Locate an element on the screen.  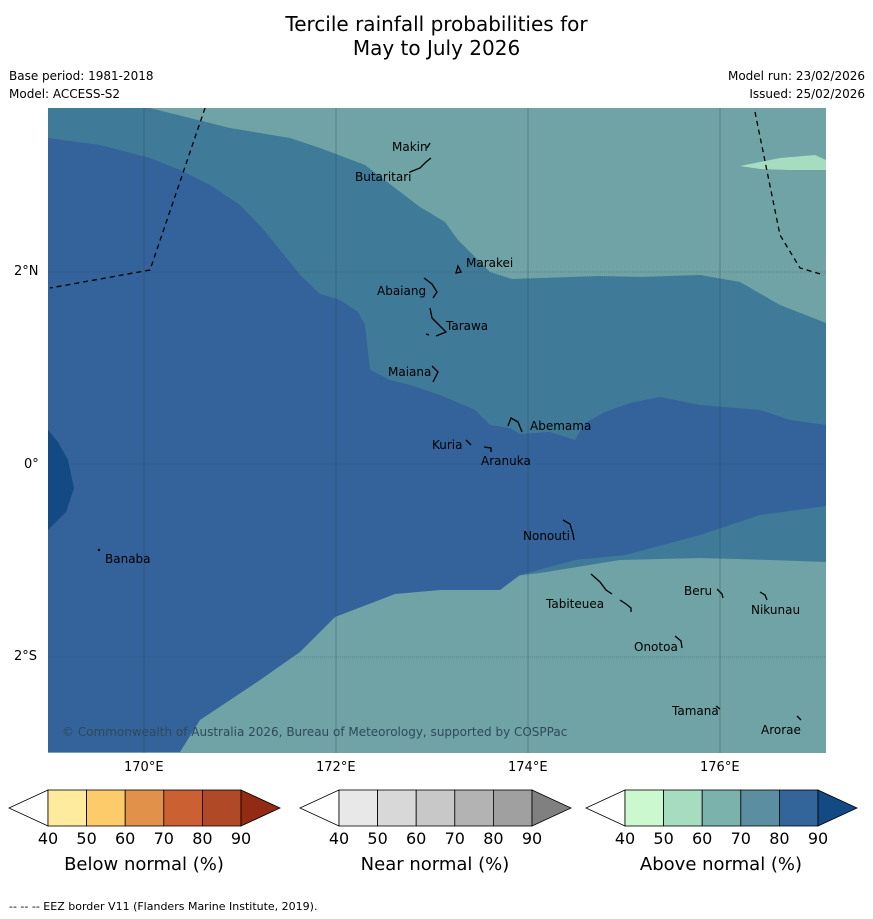
label-nikunau: Nikunau is located at coordinates (775, 610).